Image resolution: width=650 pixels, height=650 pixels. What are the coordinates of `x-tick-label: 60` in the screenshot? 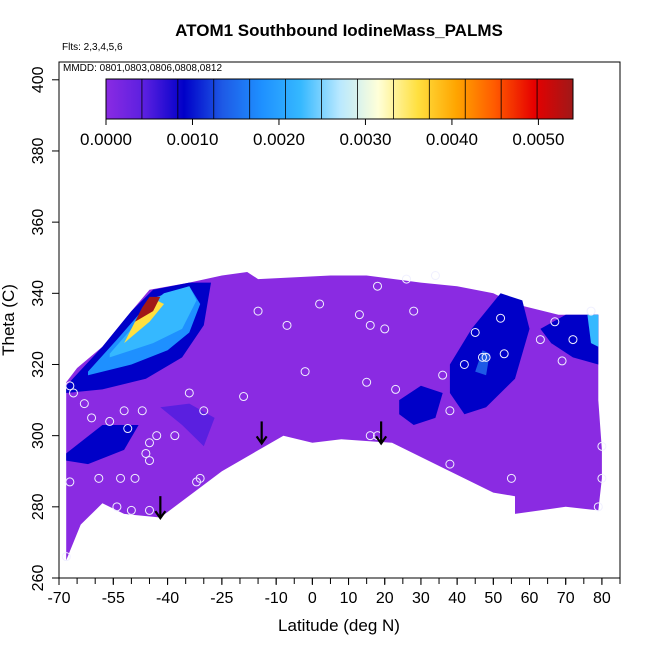 It's located at (530, 598).